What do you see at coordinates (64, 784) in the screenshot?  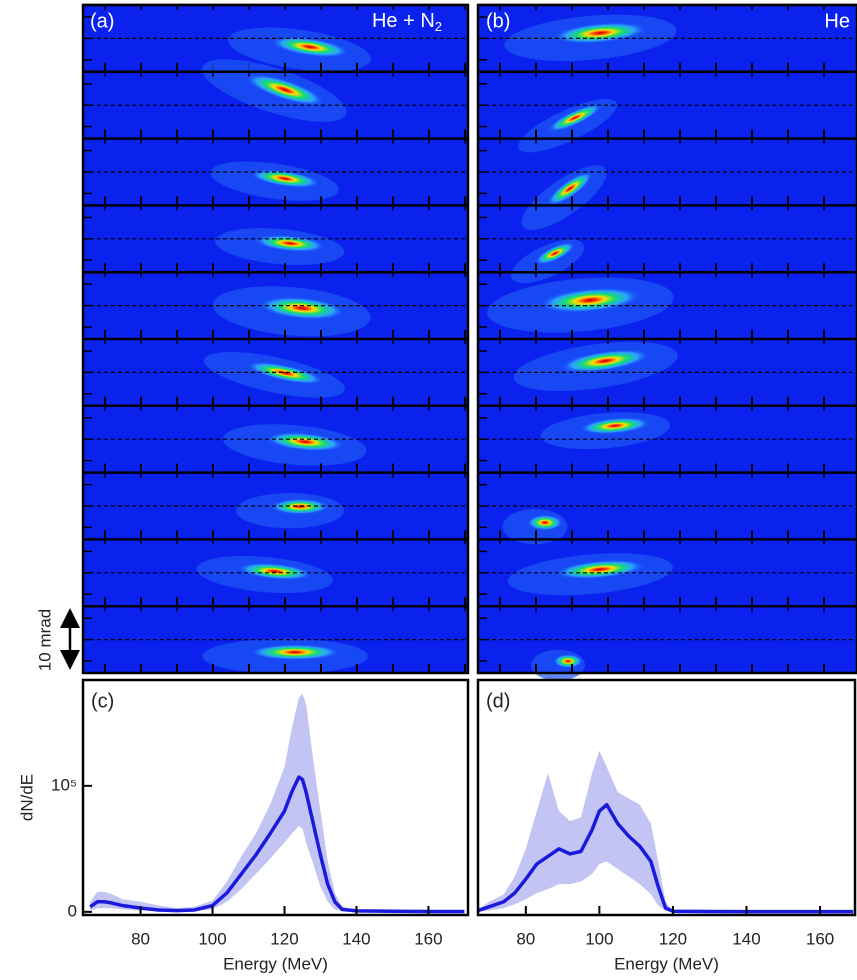 I see `y-tick-label: 10⁵` at bounding box center [64, 784].